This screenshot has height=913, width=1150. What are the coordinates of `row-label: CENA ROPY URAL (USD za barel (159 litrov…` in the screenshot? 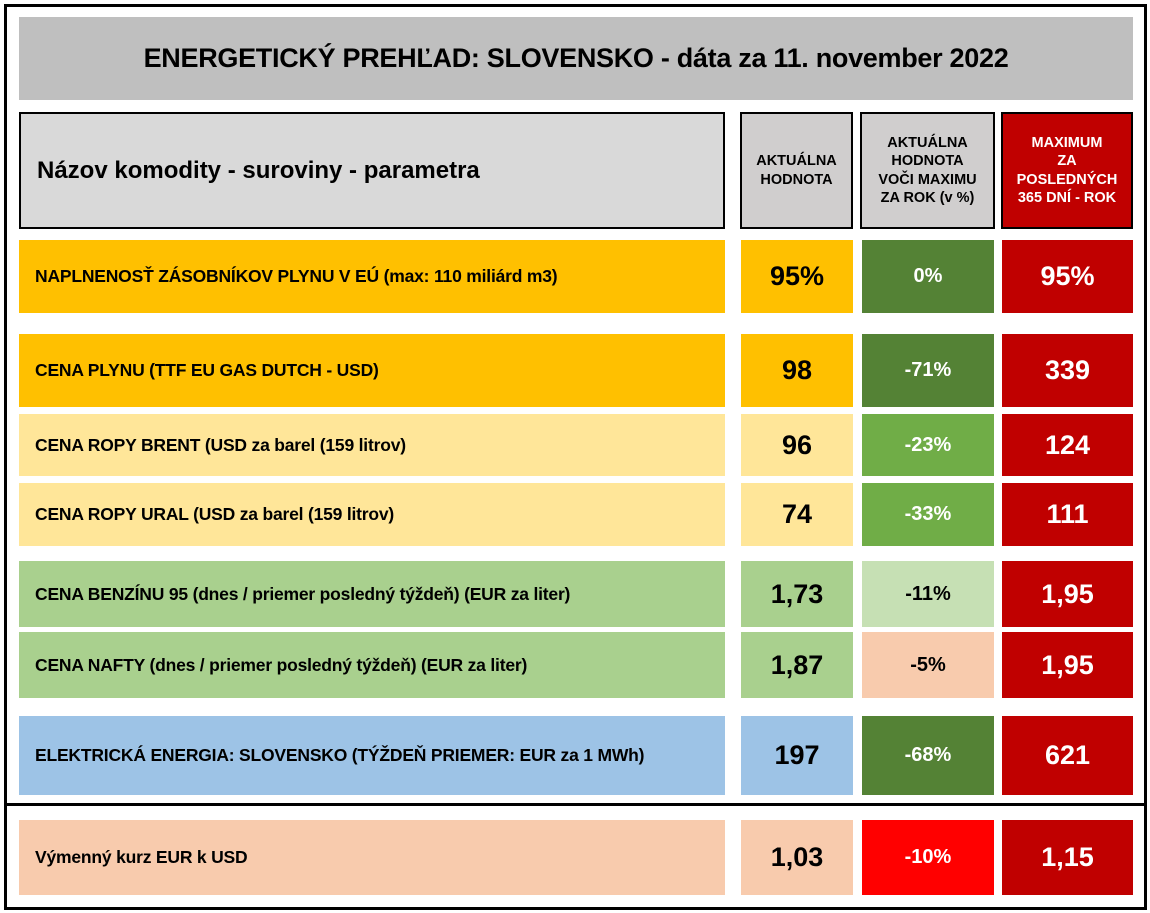 It's located at (372, 514).